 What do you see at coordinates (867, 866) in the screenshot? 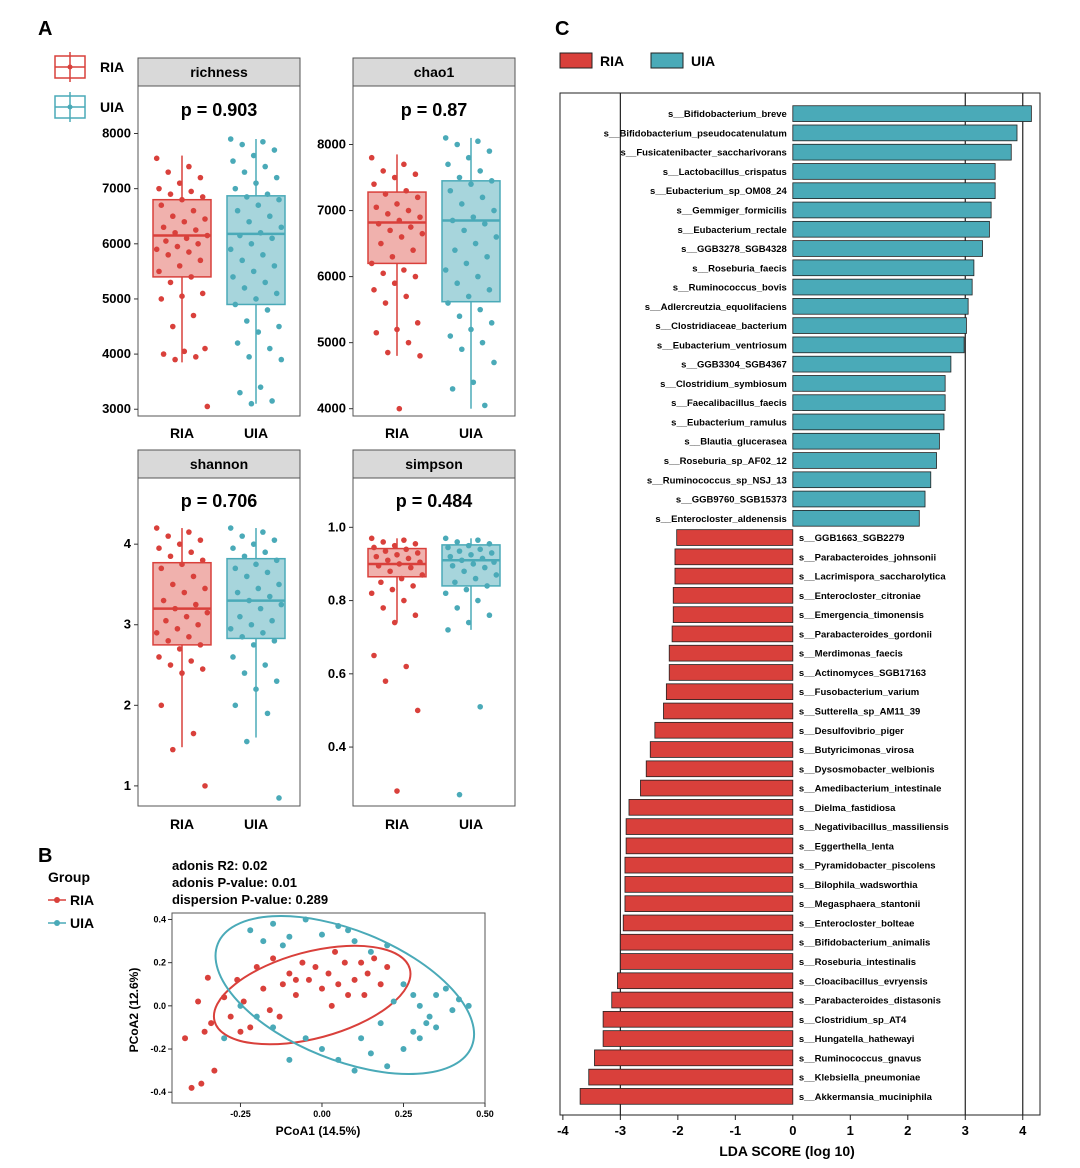
I see `taxon-label: s__Pyramidobacter_piscolens` at bounding box center [867, 866].